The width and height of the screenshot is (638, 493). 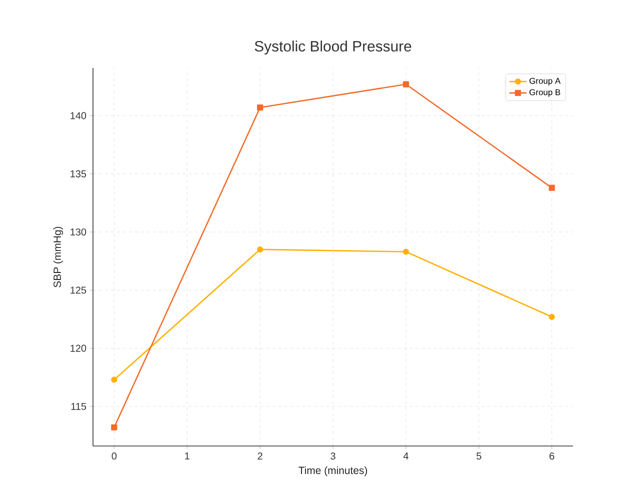 I want to click on y-tick-label: 140, so click(x=78, y=116).